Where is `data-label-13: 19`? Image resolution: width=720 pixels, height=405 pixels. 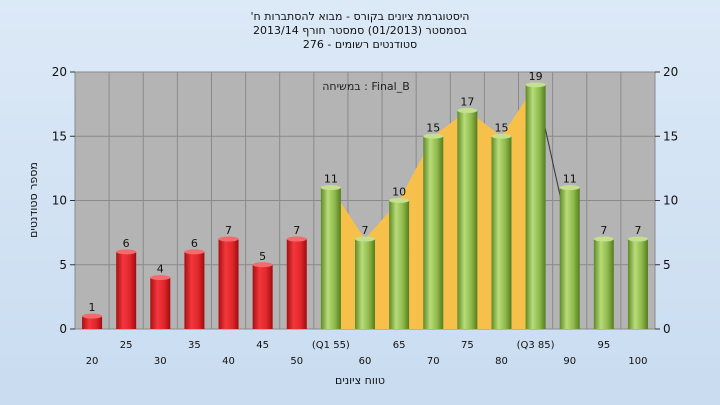 data-label-13: 19 is located at coordinates (536, 76).